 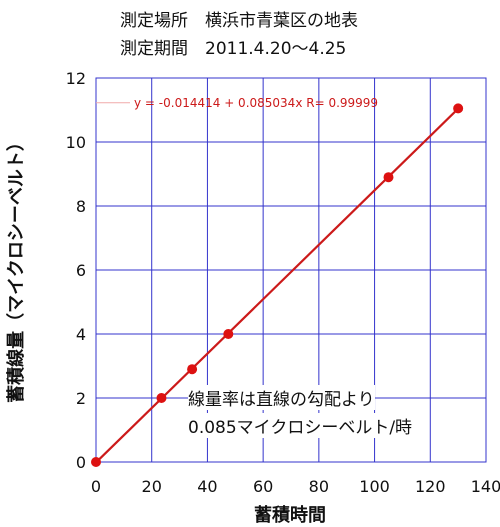 I want to click on y-tick-label: 10, so click(x=76, y=142).